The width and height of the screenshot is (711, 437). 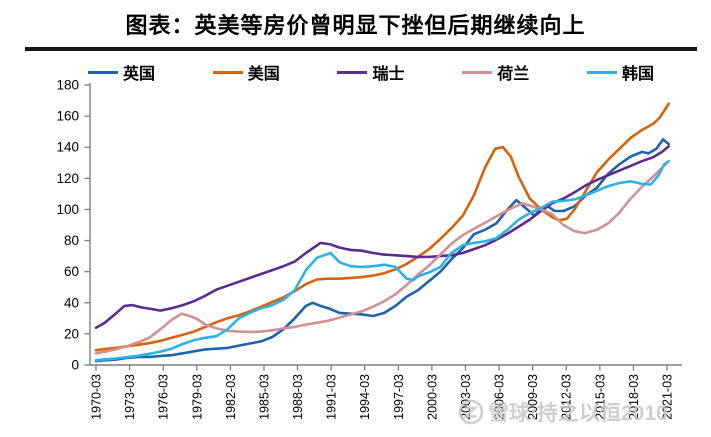 What do you see at coordinates (601, 72) in the screenshot?
I see `legend-line-swatch-korea` at bounding box center [601, 72].